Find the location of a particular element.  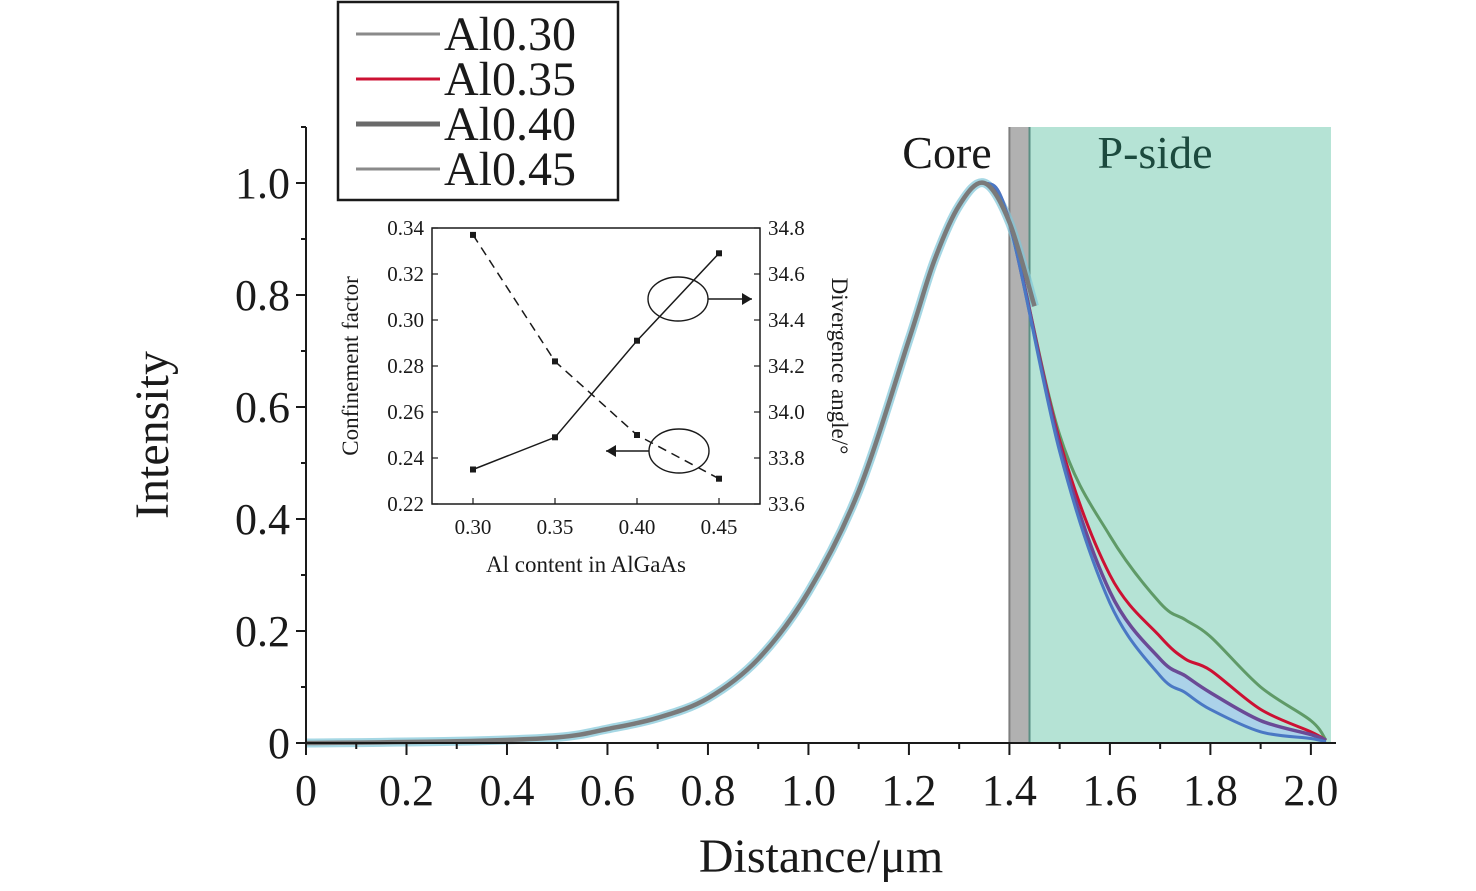

inset-x-tick-label: 0.40 is located at coordinates (637, 527).